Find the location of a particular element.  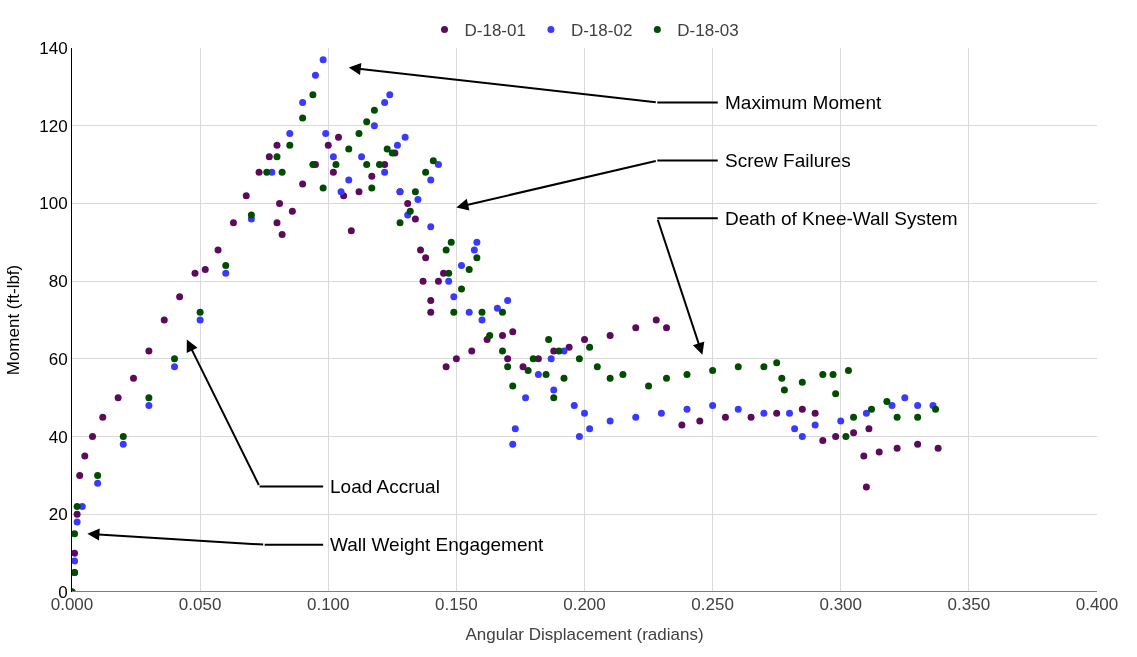

annotation: Death of Knee-Wall System is located at coordinates (841, 218).